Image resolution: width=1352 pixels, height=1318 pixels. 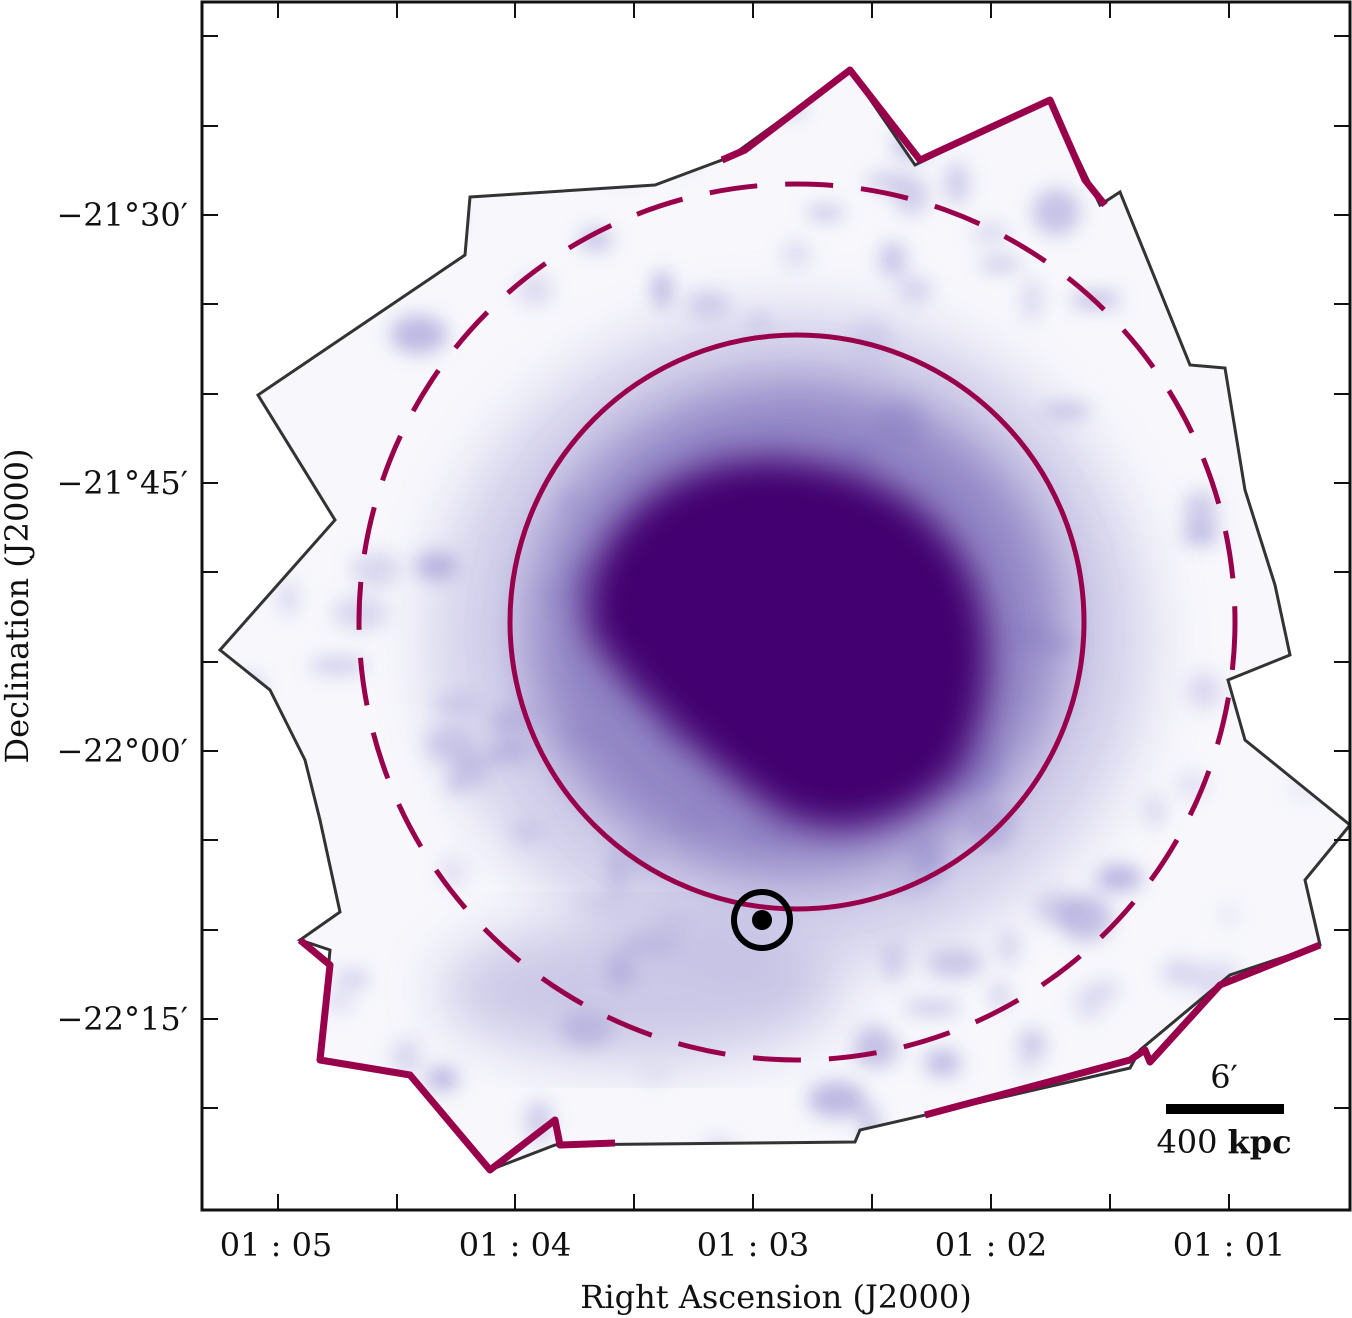 I want to click on scale-angle-label: 6′, so click(x=1224, y=1077).